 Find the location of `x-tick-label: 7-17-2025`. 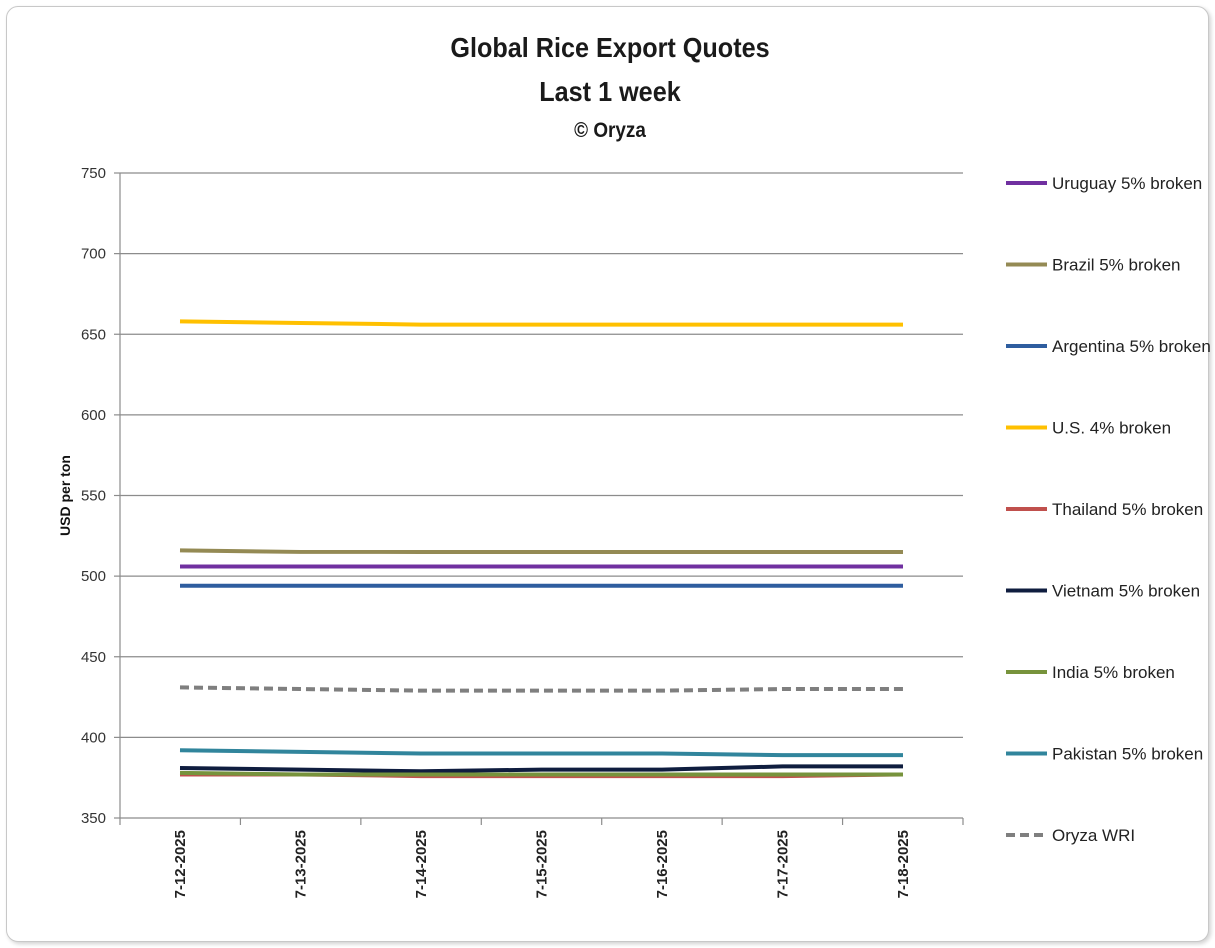

x-tick-label: 7-17-2025 is located at coordinates (783, 864).